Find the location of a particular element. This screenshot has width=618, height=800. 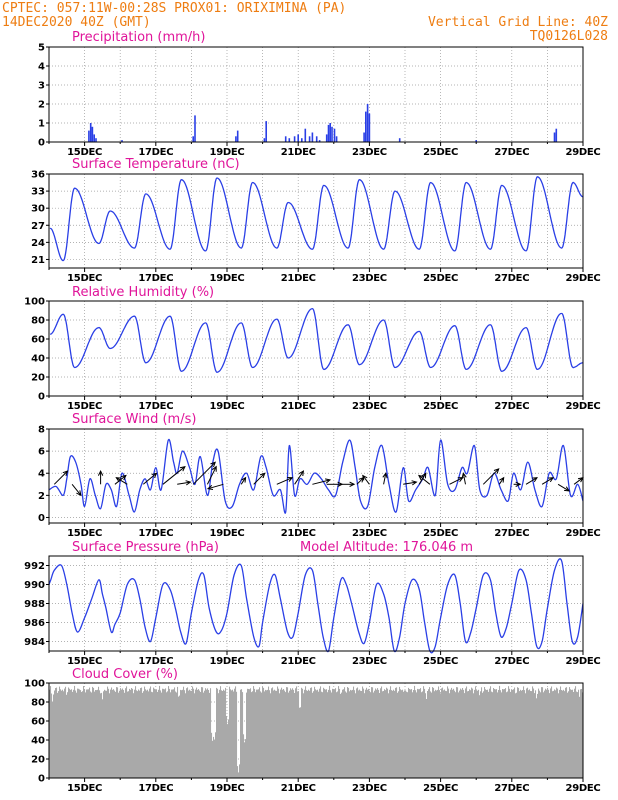

precipitation-y-tick-label: 3 is located at coordinates (41, 86).